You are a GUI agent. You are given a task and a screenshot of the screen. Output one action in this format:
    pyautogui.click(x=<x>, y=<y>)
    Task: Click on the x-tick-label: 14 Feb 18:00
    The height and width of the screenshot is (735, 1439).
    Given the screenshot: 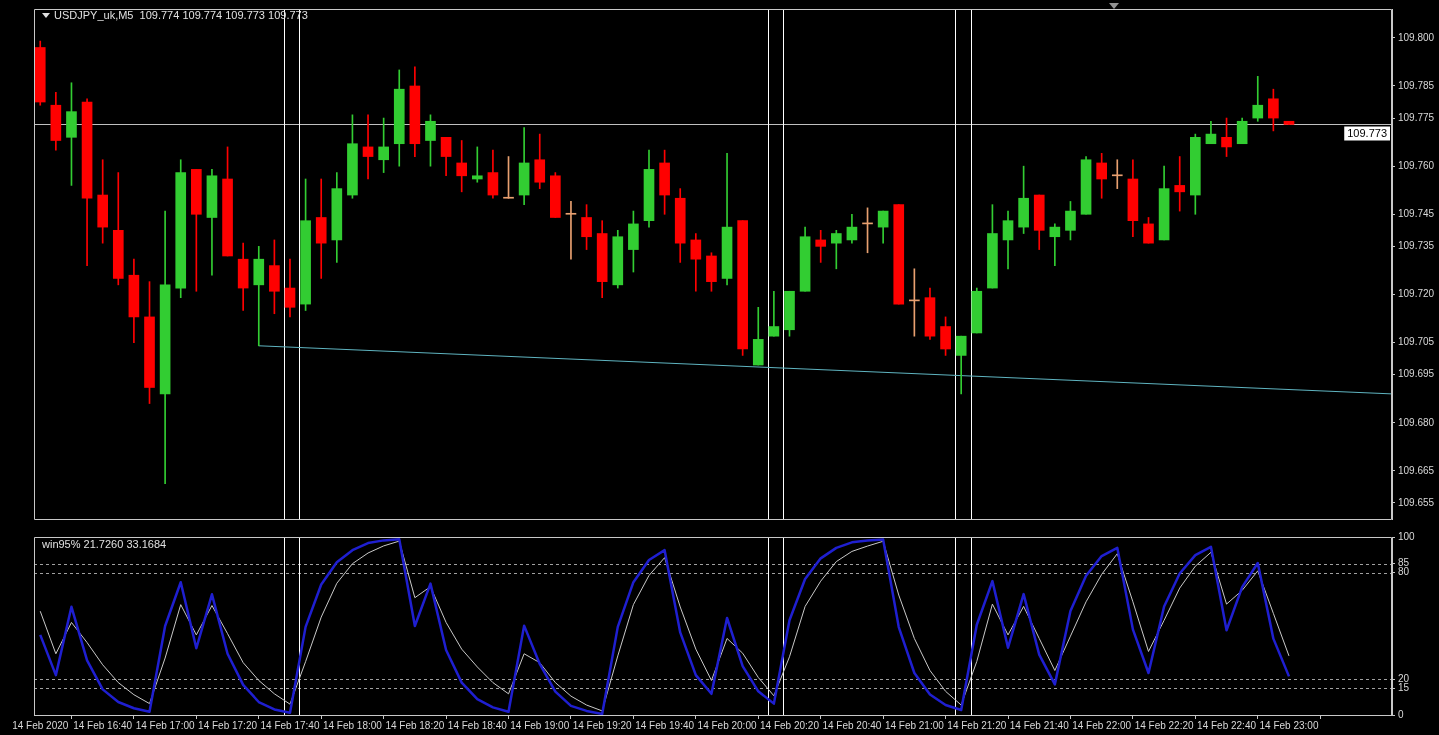 What is the action you would take?
    pyautogui.click(x=352, y=725)
    